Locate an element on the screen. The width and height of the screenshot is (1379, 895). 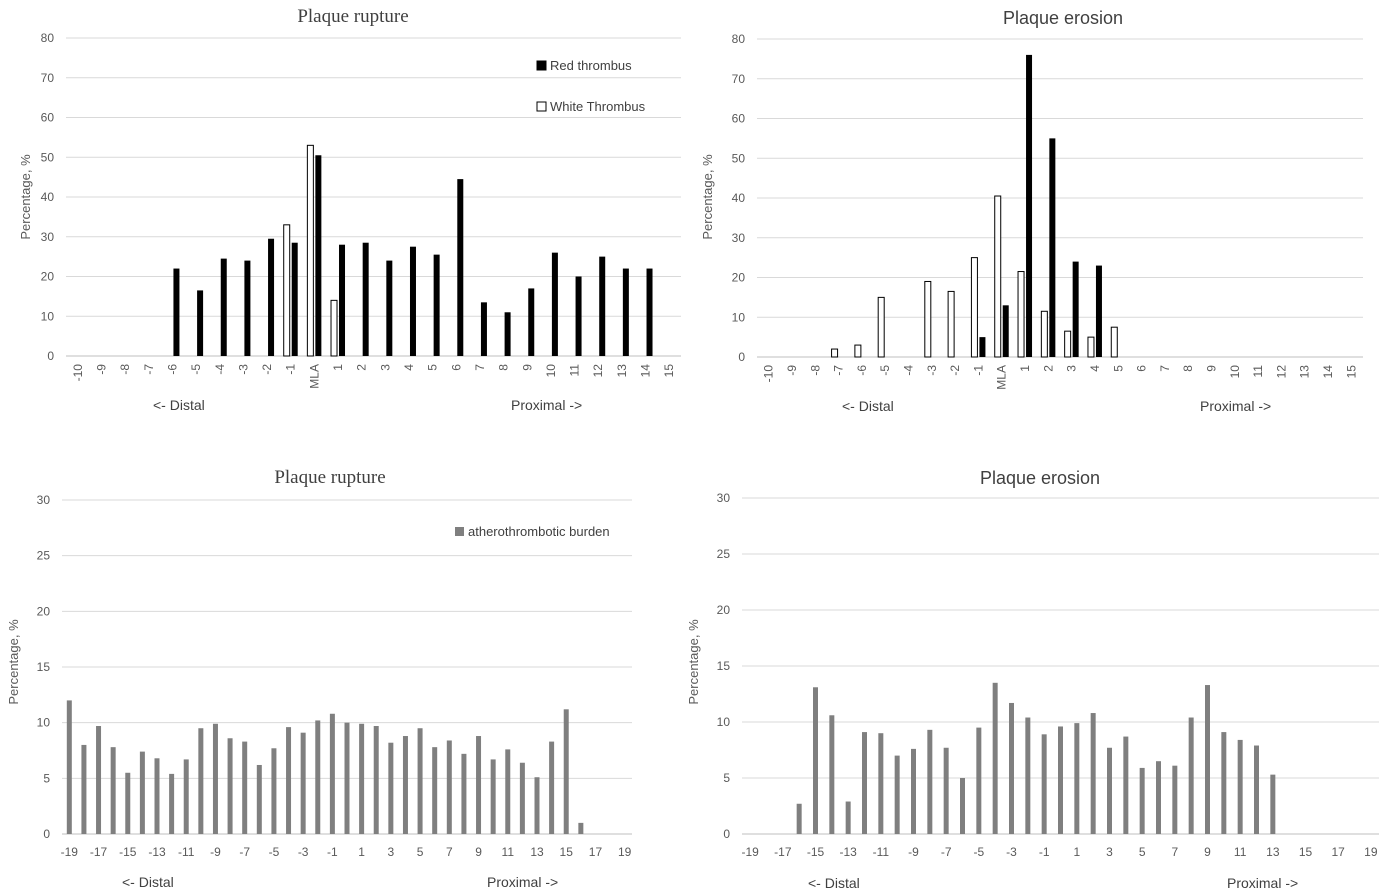
legend-swatch-red-thrombus is located at coordinates (541, 65).